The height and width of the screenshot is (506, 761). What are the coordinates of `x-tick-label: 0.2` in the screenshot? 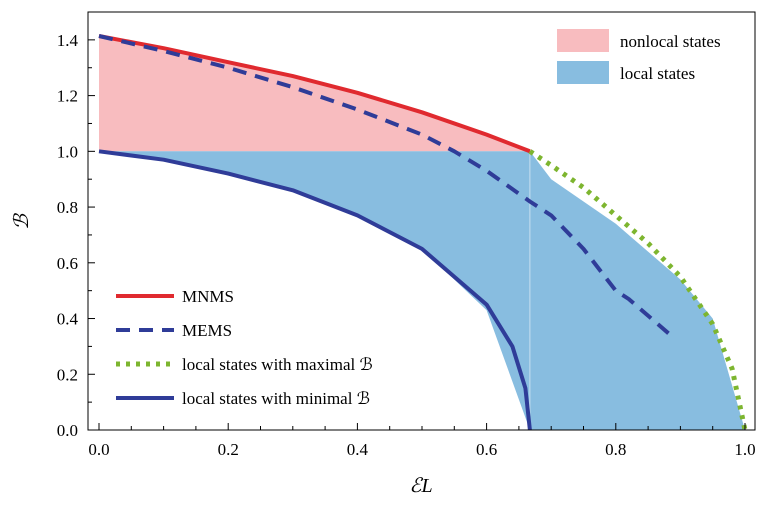 It's located at (228, 449).